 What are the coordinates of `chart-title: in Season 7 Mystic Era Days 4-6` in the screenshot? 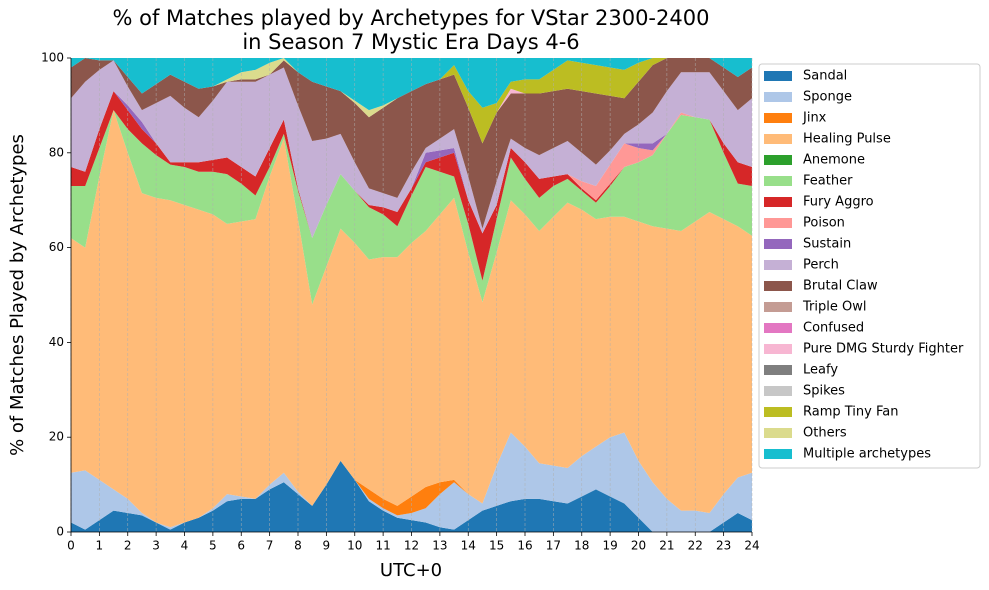 It's located at (410, 42).